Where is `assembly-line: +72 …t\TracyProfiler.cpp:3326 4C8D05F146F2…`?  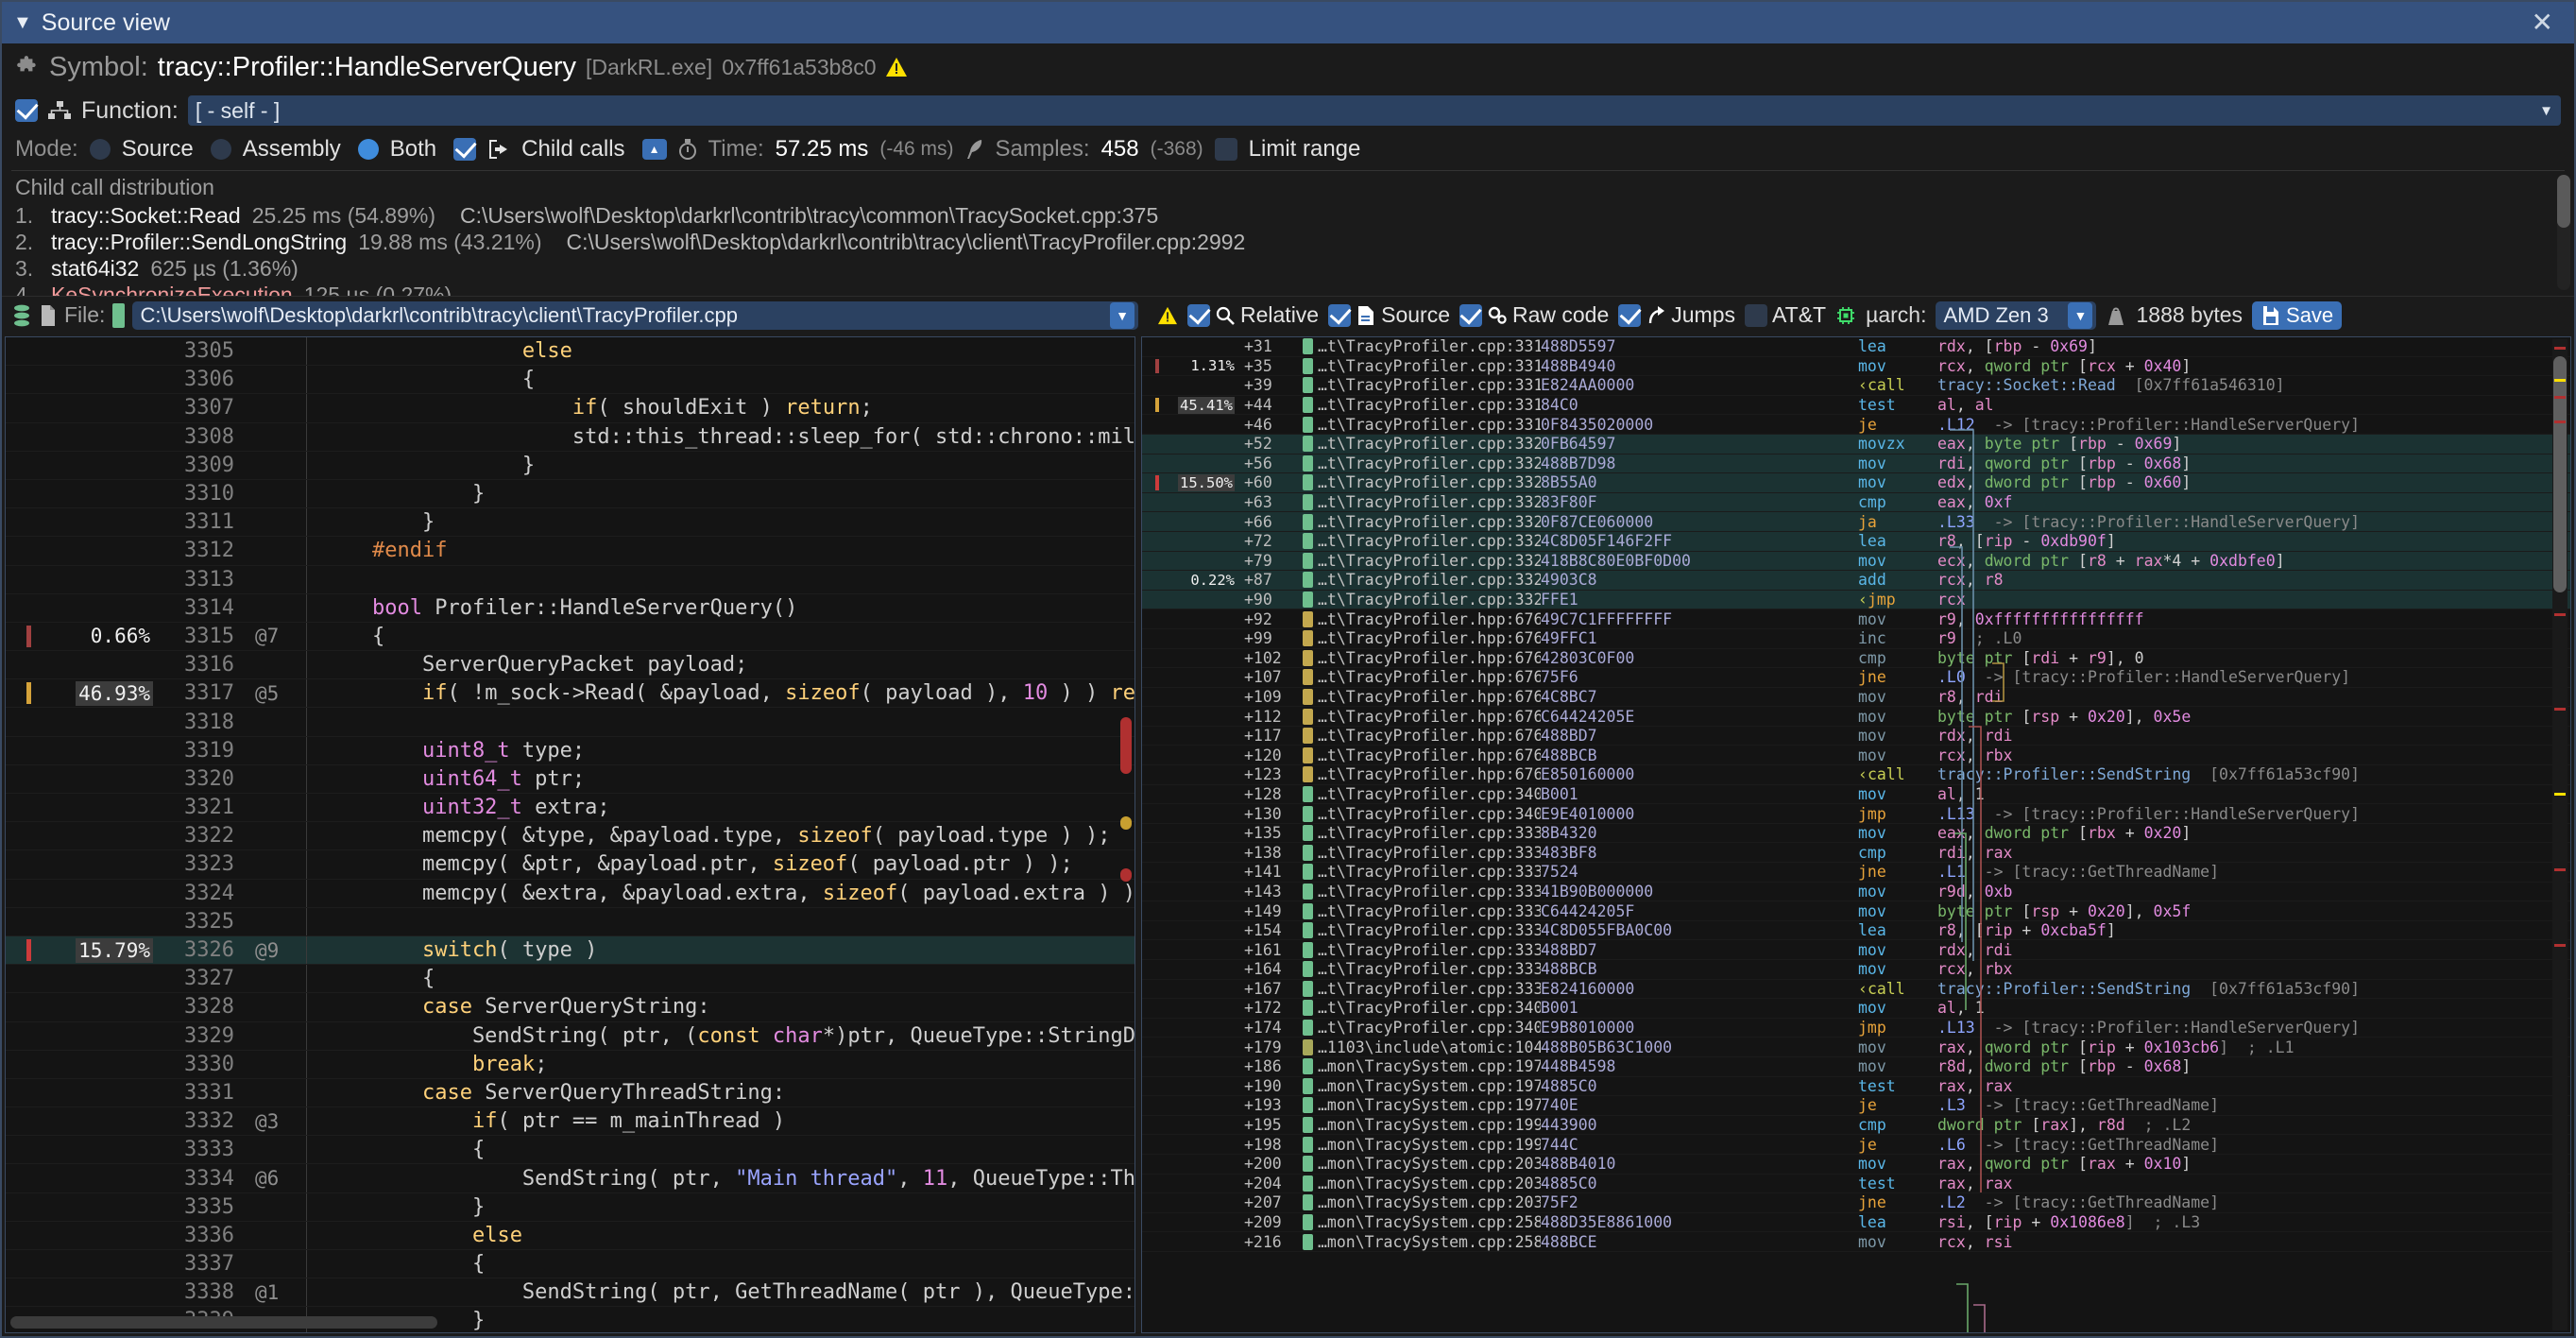
assembly-line: +72 …t\TracyProfiler.cpp:3326 4C8D05F146F2… is located at coordinates (1856, 541).